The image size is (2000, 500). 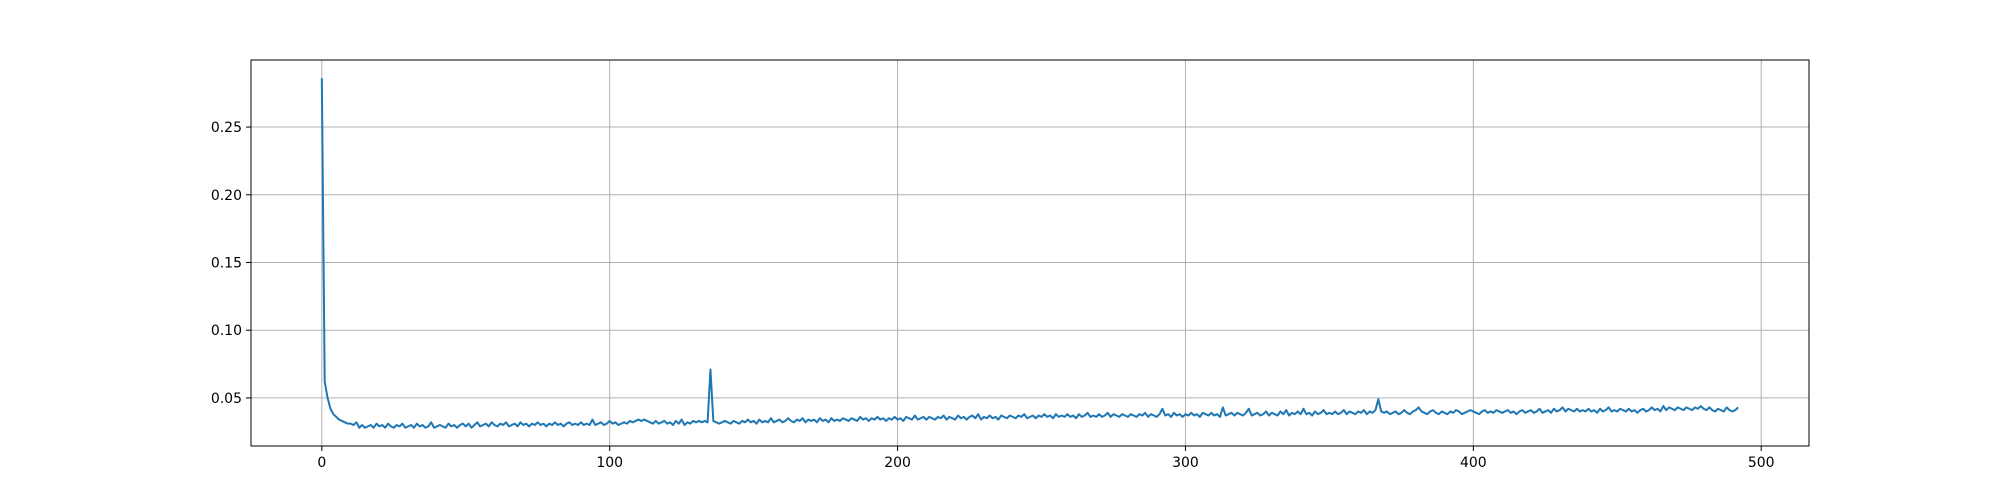 I want to click on y-tick-label: 0.20, so click(x=226, y=196).